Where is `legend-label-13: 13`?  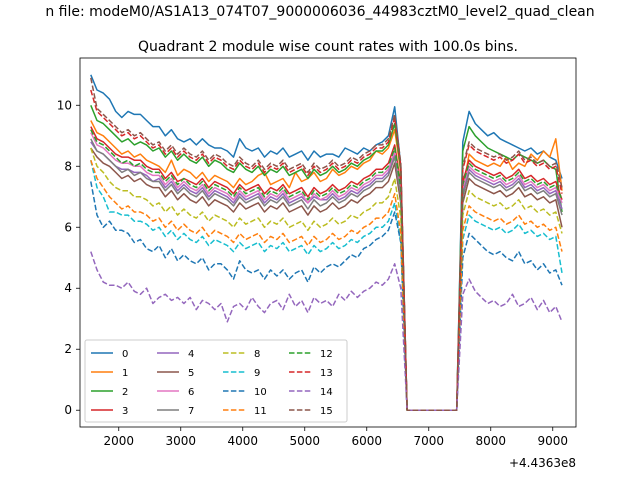 legend-label-13: 13 is located at coordinates (326, 373).